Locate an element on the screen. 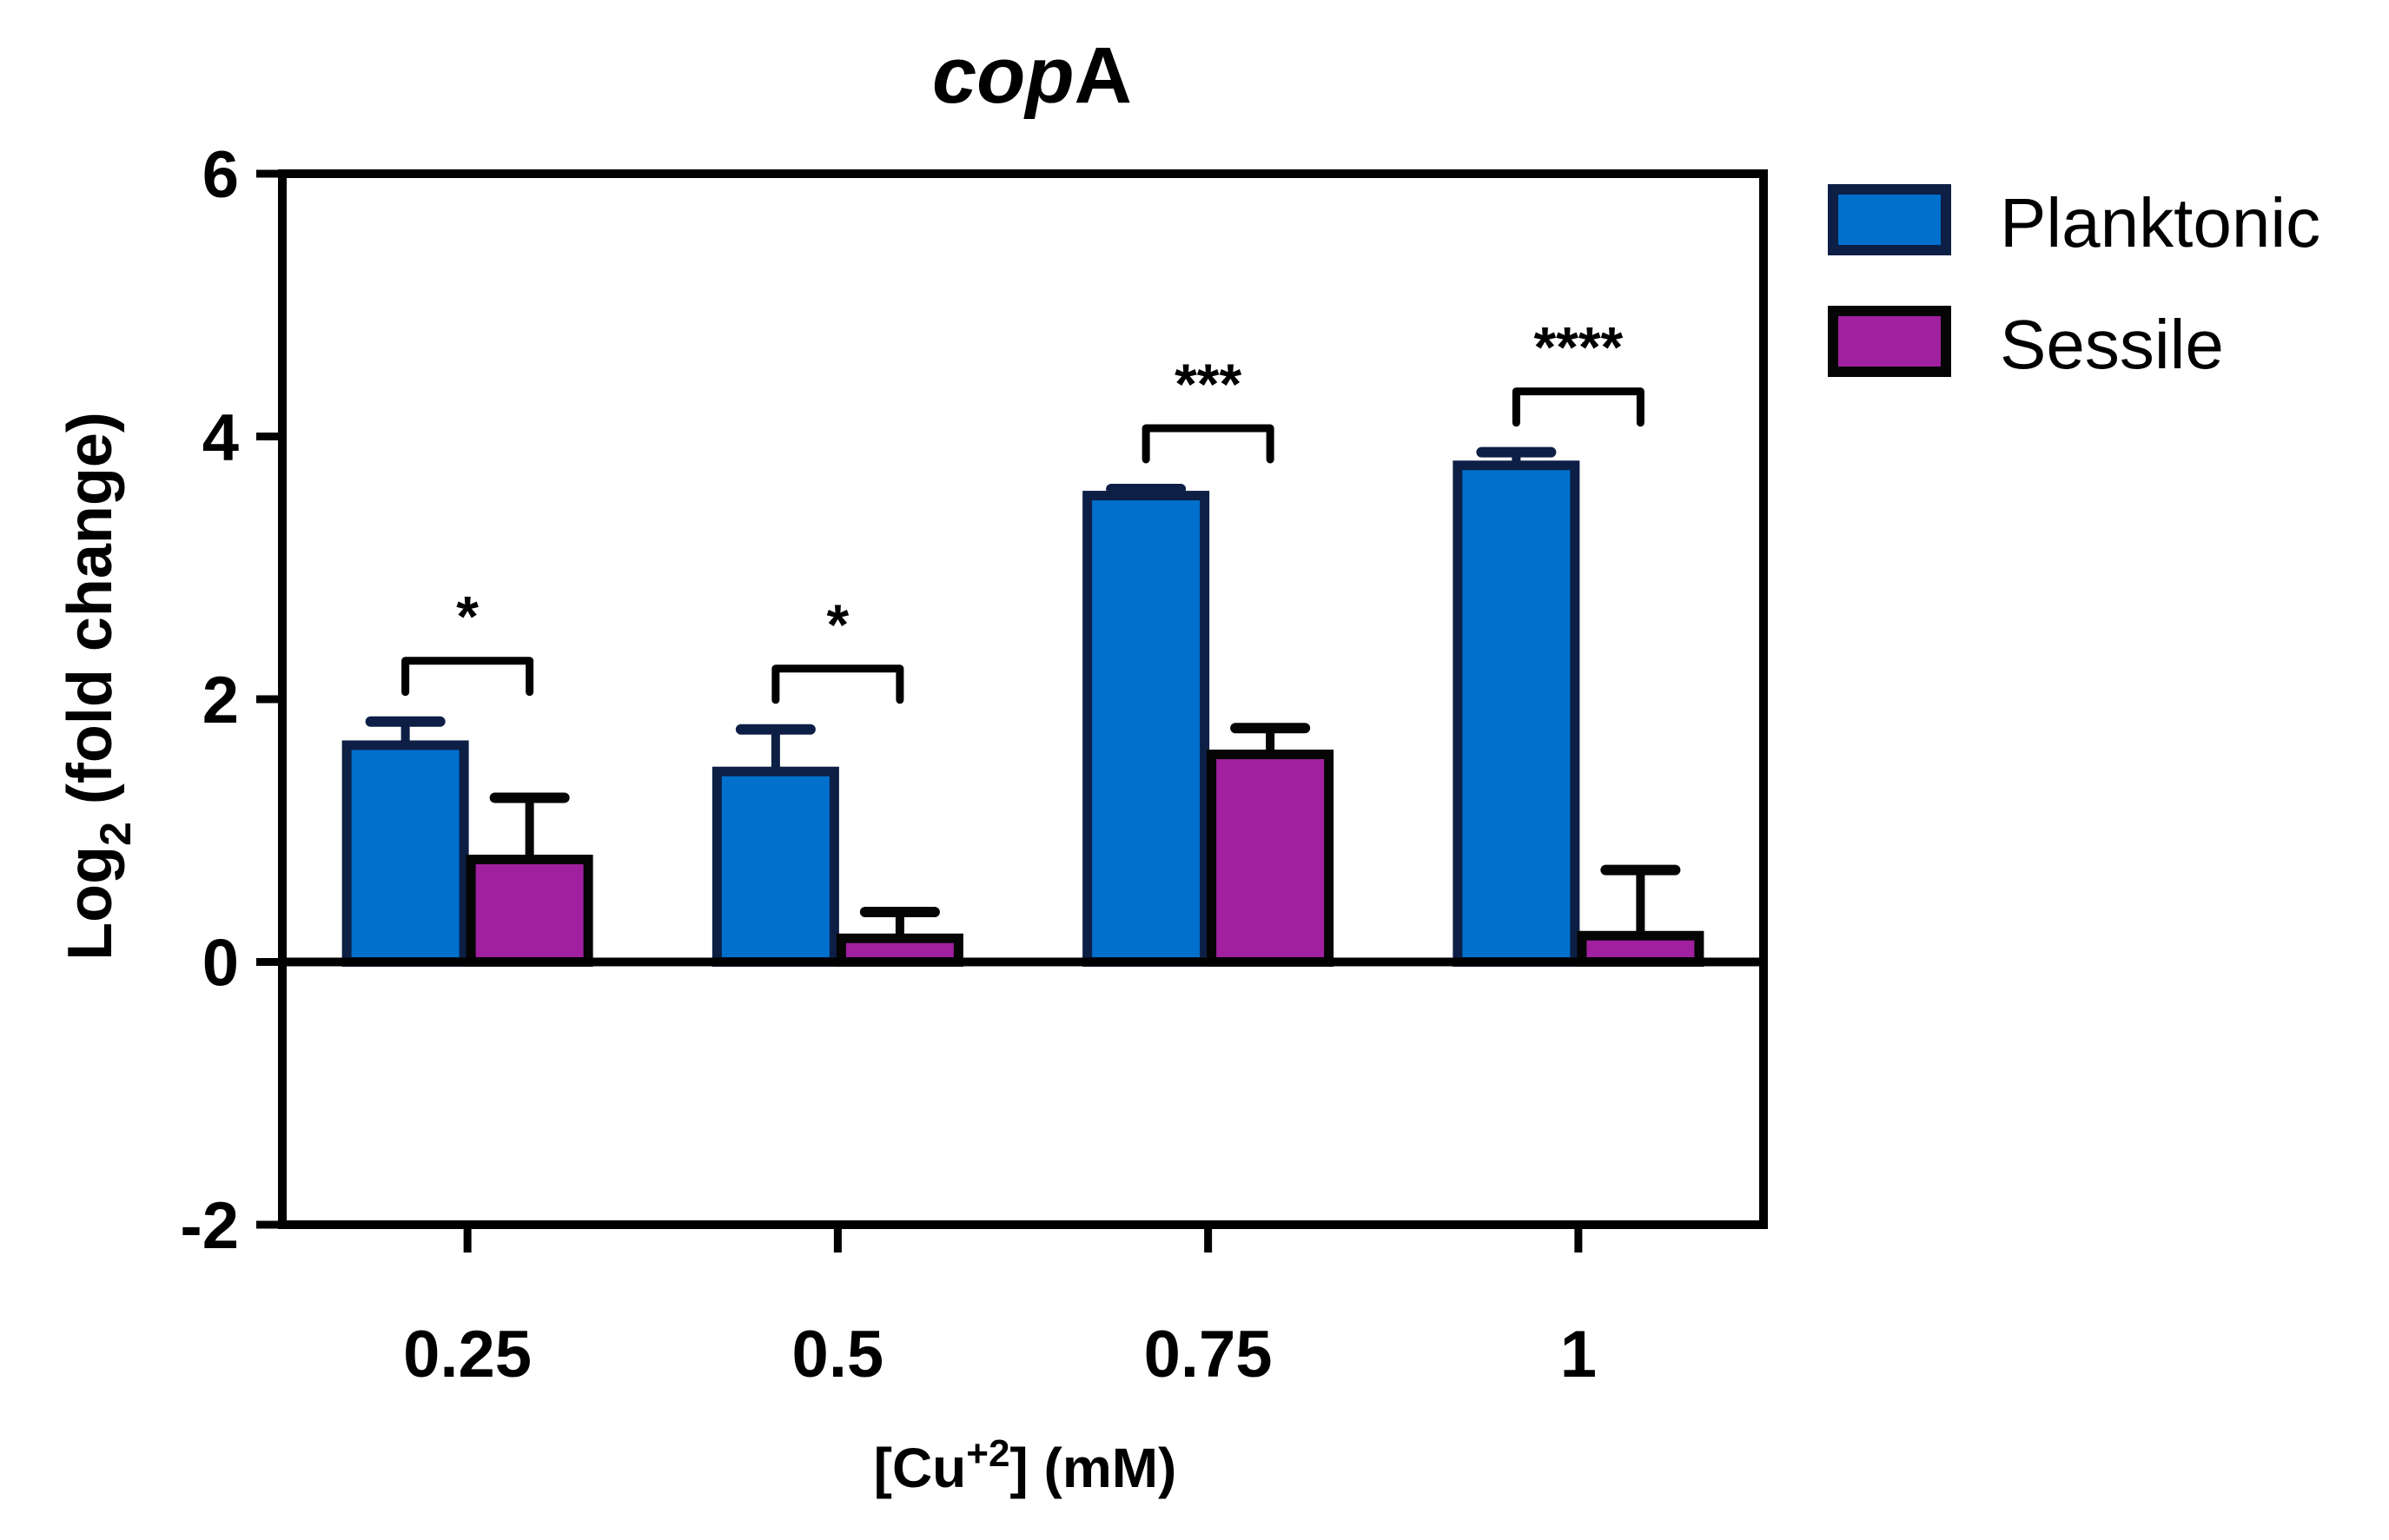  legend-swatch-sessile is located at coordinates (1889, 341).